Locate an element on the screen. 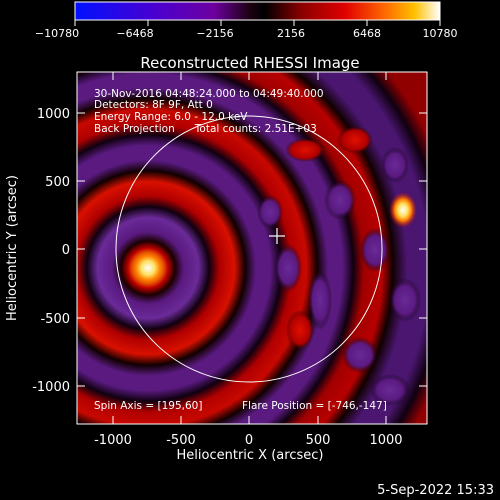 This screenshot has width=500, height=500. plot-title: Reconstructed RHESSI Image is located at coordinates (249, 63).